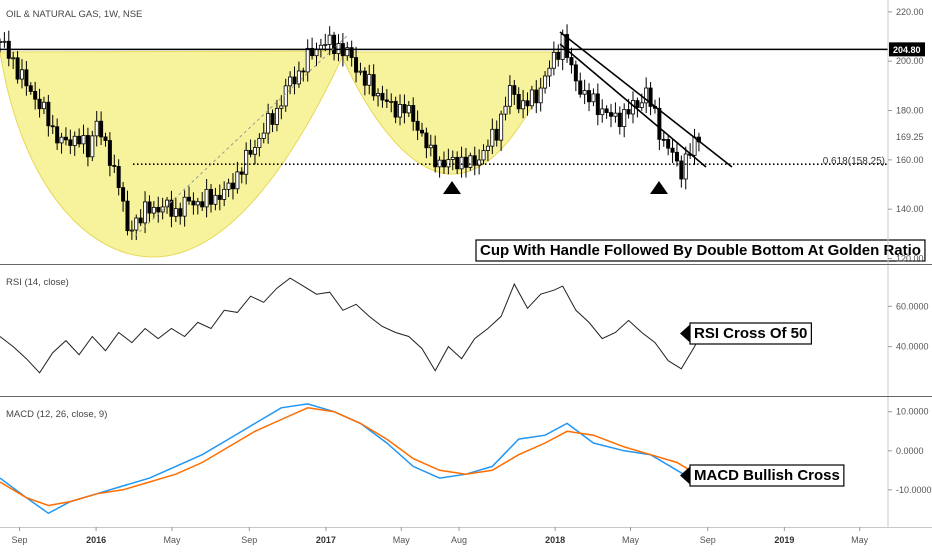  What do you see at coordinates (910, 451) in the screenshot?
I see `macd-y-tick-label: 0.0000` at bounding box center [910, 451].